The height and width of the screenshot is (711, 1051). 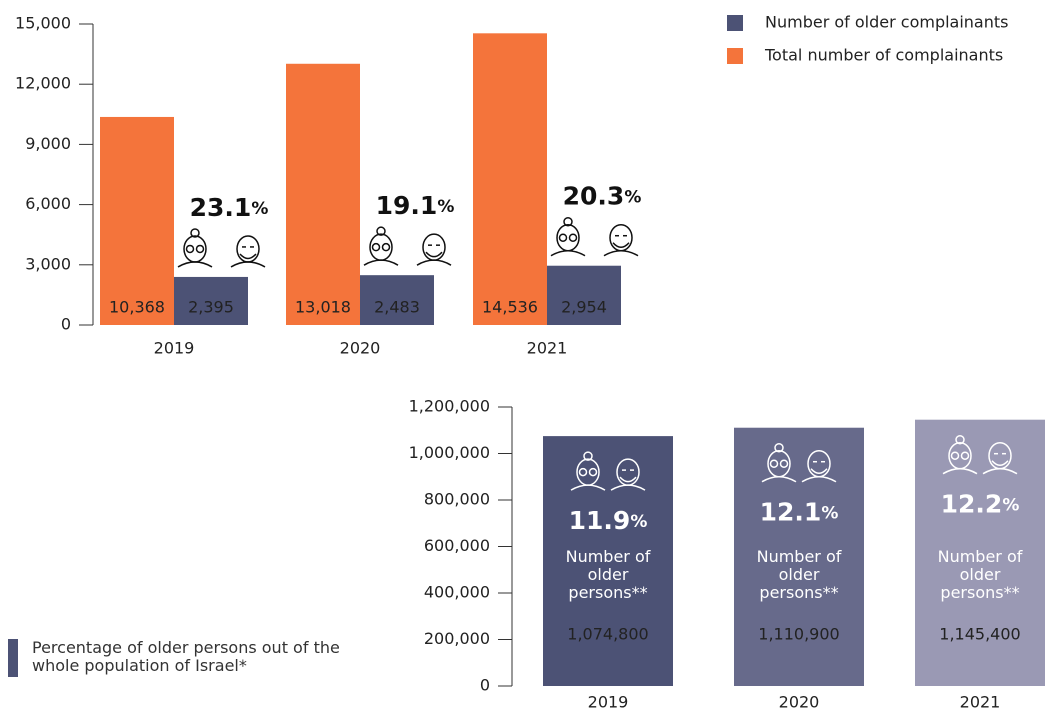 I want to click on y-tick-label: 3,000, so click(x=48, y=263).